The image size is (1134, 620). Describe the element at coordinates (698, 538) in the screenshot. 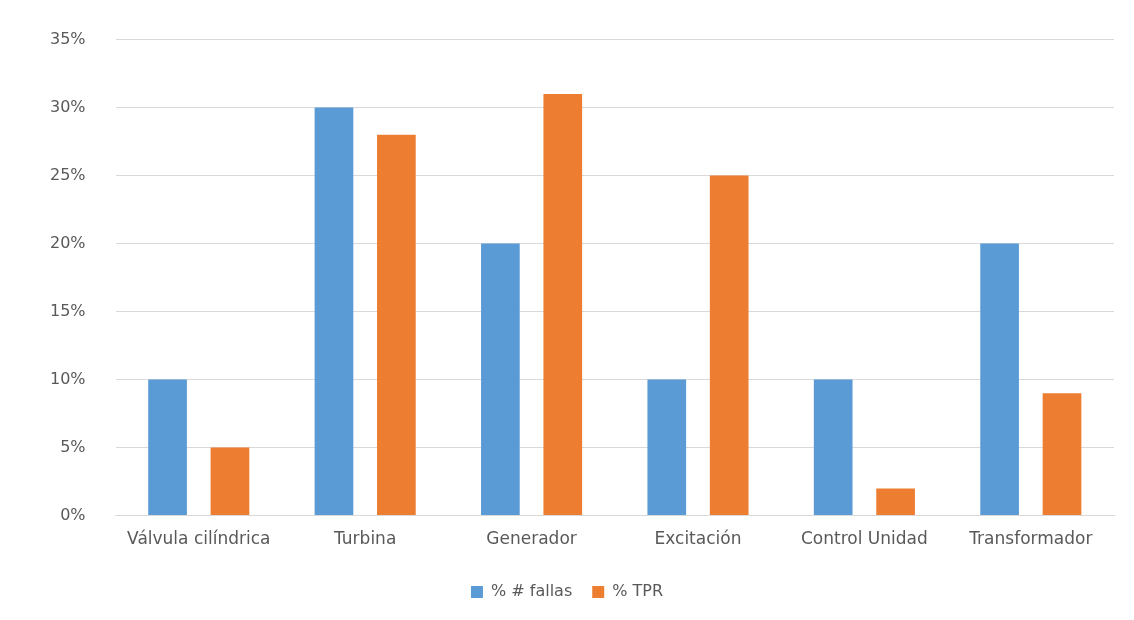

I see `x-tick-label: Excitación` at that location.